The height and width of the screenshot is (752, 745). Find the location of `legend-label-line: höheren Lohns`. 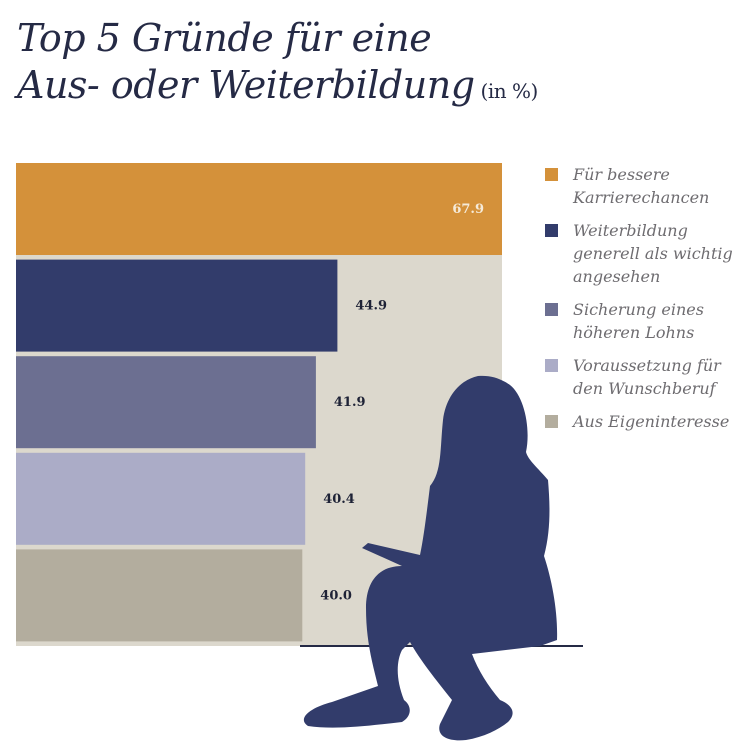

legend-label-line: höheren Lohns is located at coordinates (634, 332).